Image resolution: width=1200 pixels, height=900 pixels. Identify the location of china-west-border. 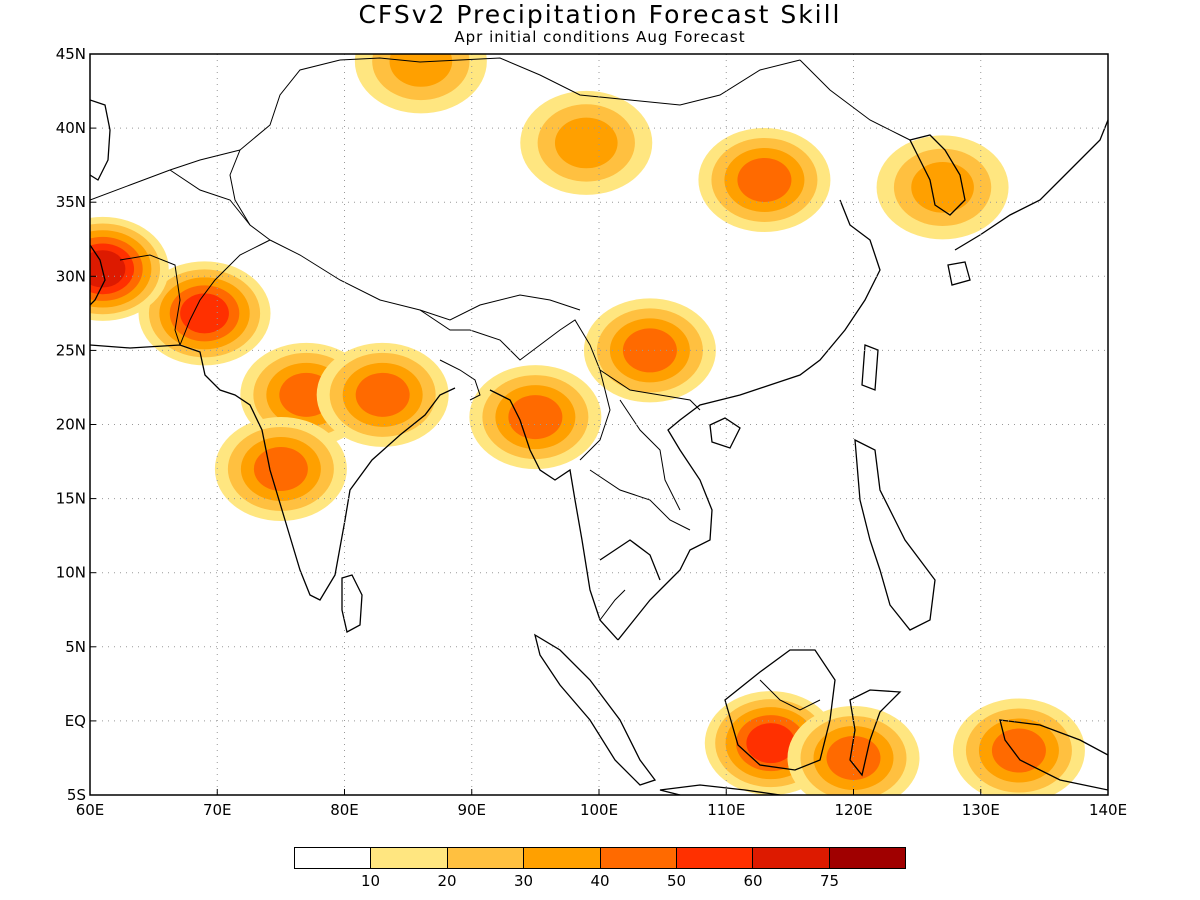
(285, 150).